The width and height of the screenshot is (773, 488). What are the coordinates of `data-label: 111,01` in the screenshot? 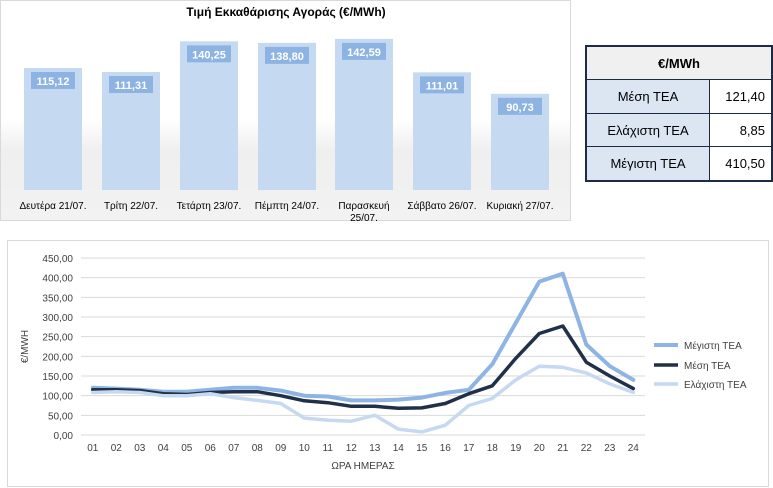 It's located at (442, 86).